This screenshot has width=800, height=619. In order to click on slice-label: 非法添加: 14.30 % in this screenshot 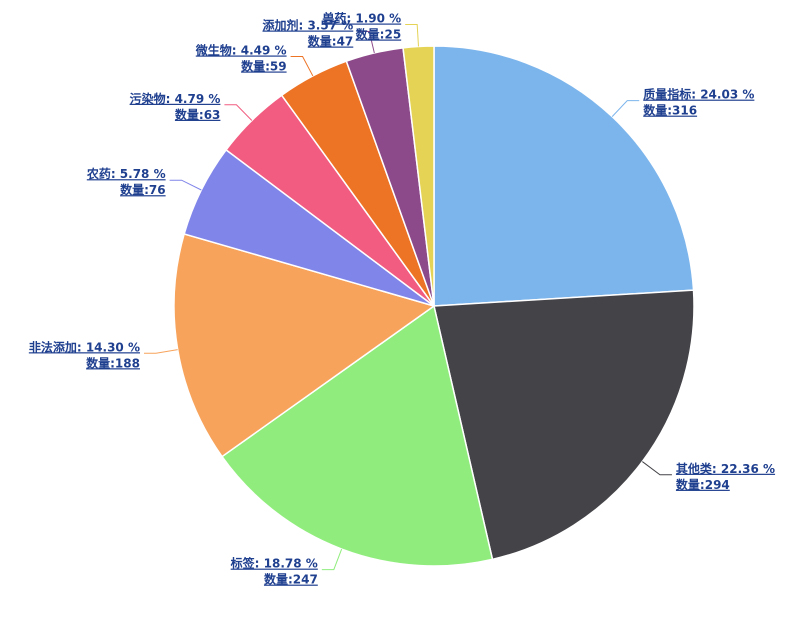, I will do `click(84, 346)`.